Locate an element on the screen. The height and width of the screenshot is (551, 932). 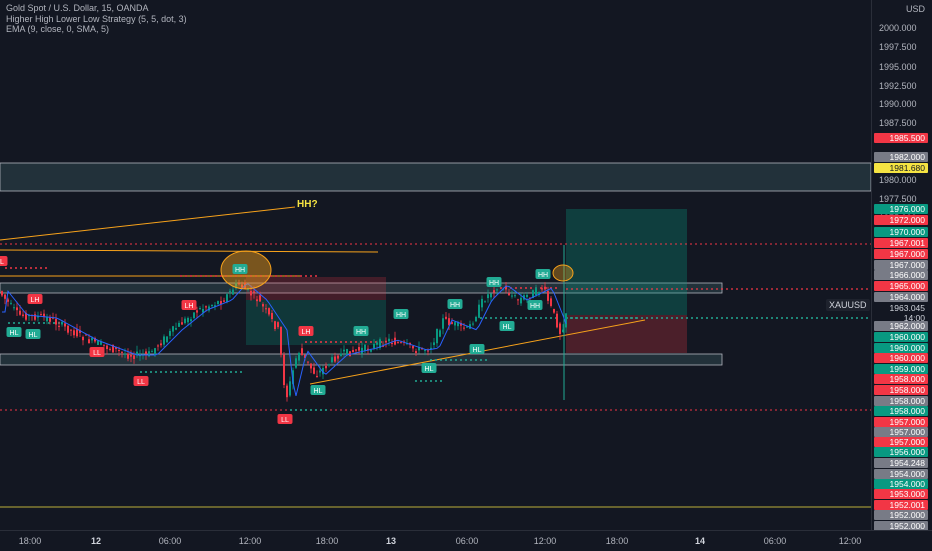
price-label: 1960.000 is located at coordinates (901, 348).